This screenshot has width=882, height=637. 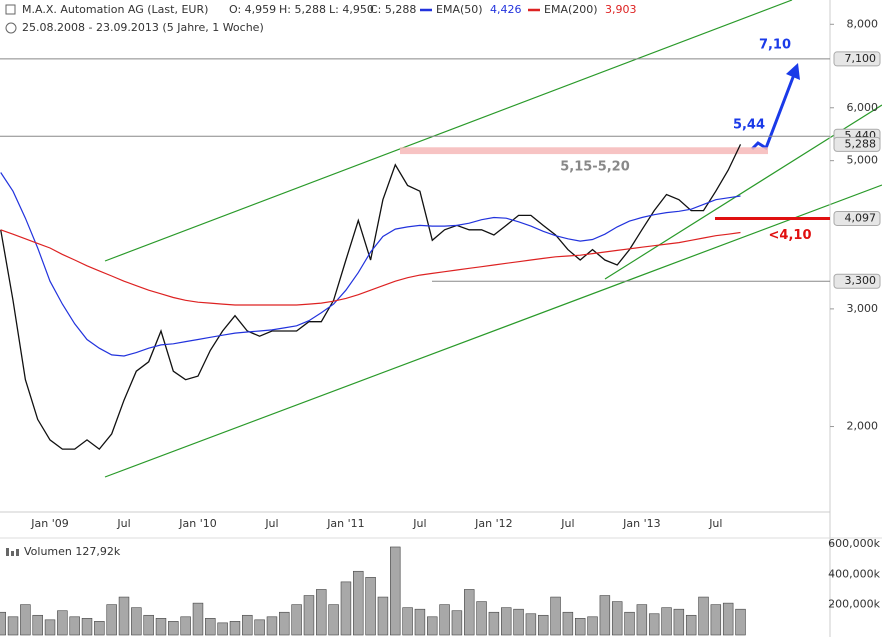 What do you see at coordinates (49, 523) in the screenshot?
I see `x-tick-label: Jan '09` at bounding box center [49, 523].